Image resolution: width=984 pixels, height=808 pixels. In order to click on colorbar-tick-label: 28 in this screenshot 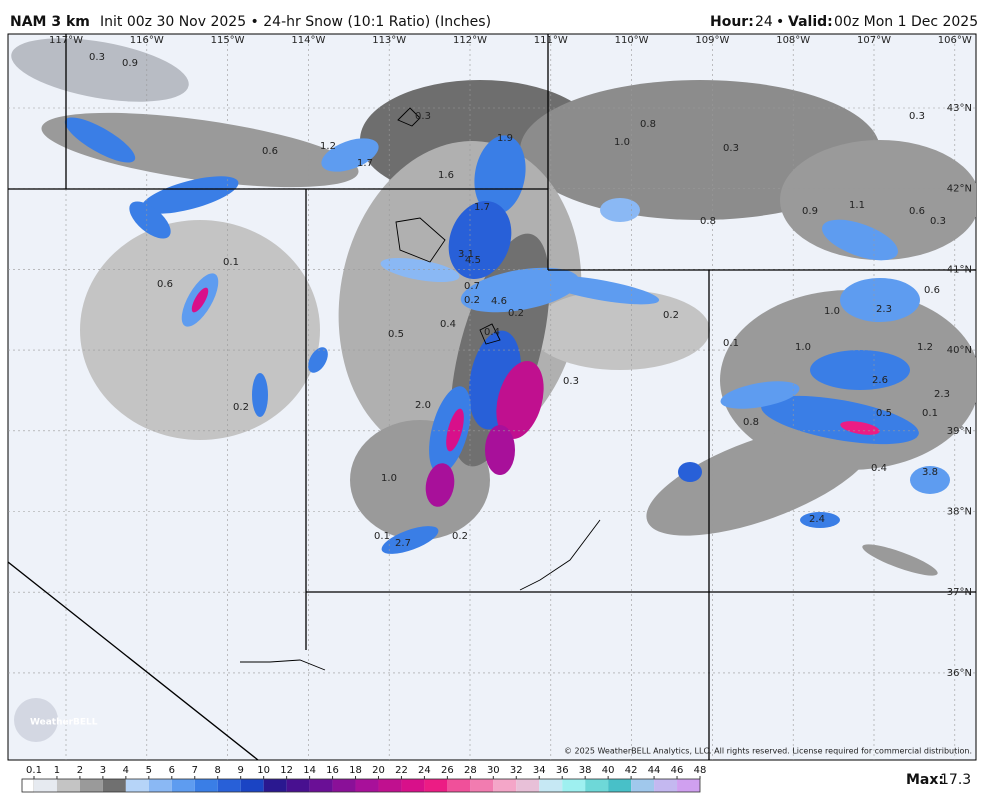, I will do `click(470, 770)`.